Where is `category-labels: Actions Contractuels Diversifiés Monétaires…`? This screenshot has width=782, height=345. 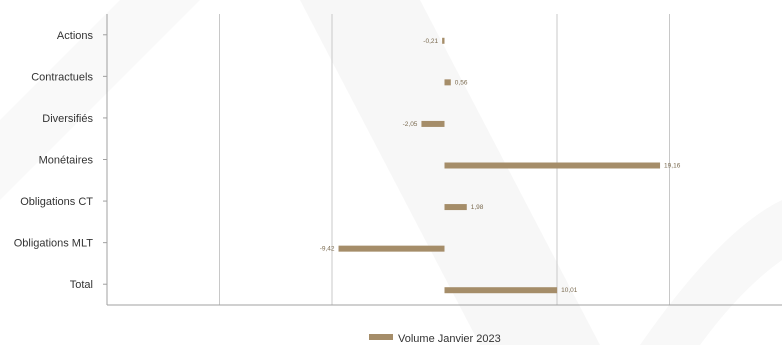 category-labels: Actions Contractuels Diversifiés Monétaires… is located at coordinates (54, 160).